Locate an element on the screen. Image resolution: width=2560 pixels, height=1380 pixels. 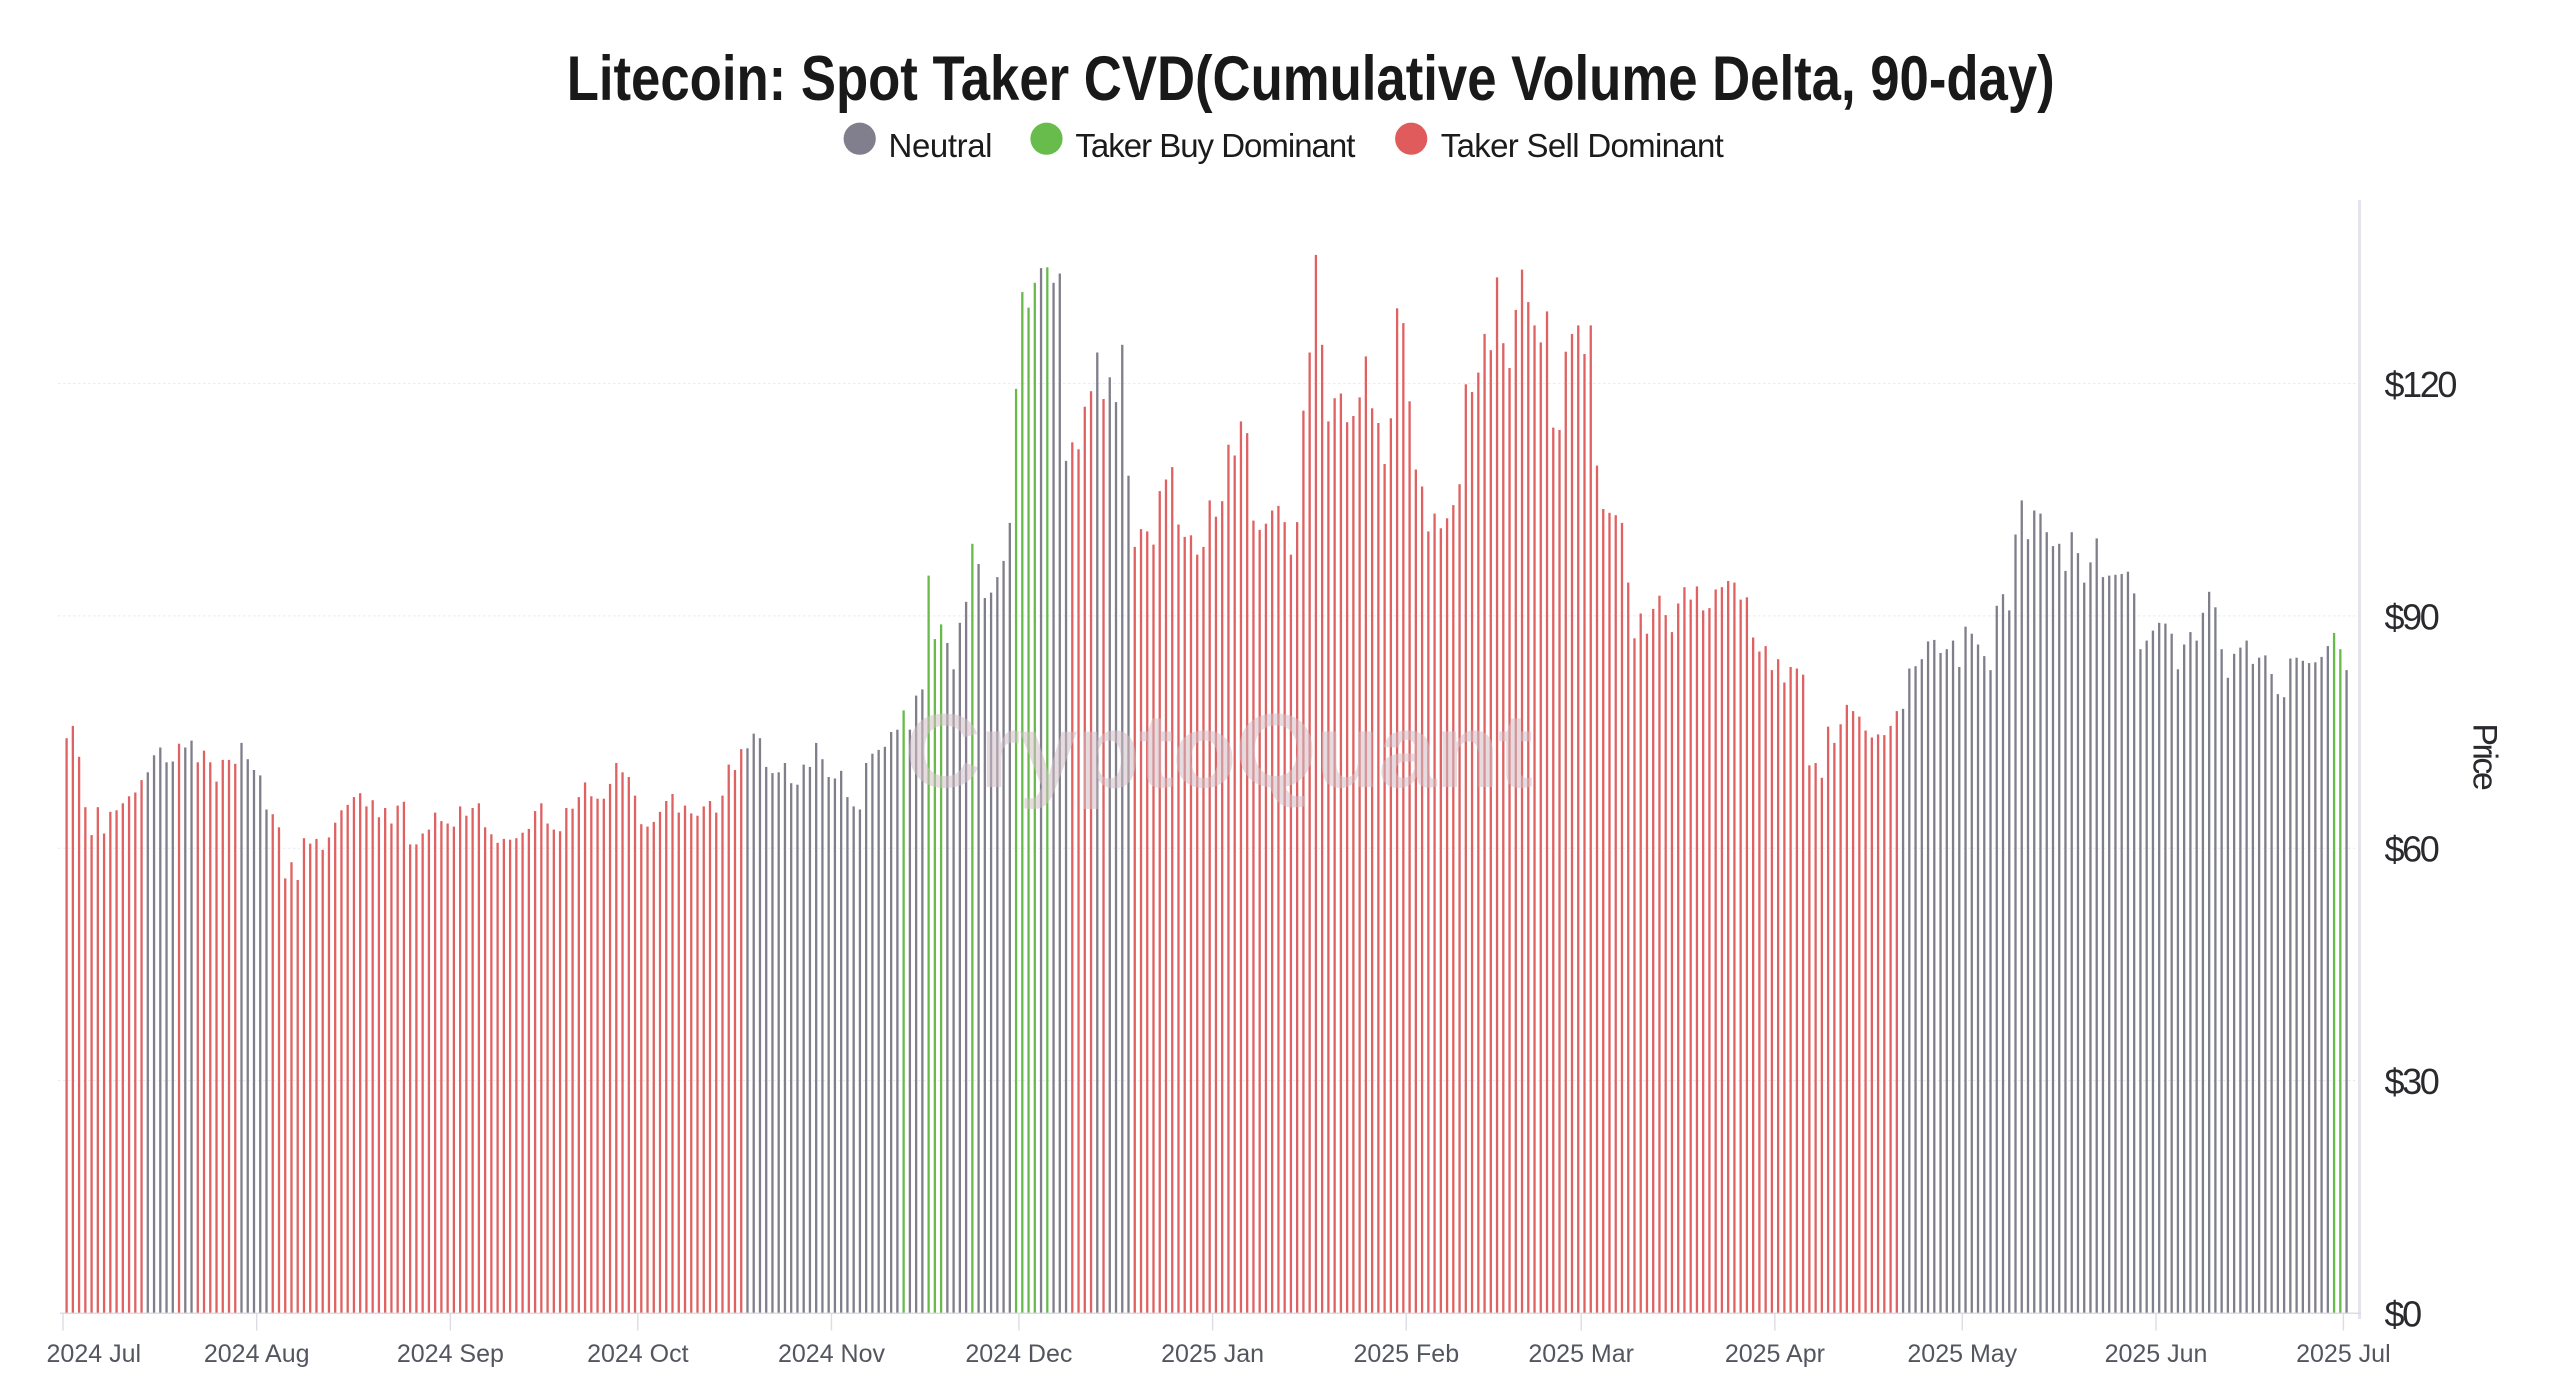
svg-text: $90 is located at coordinates (2412, 616).